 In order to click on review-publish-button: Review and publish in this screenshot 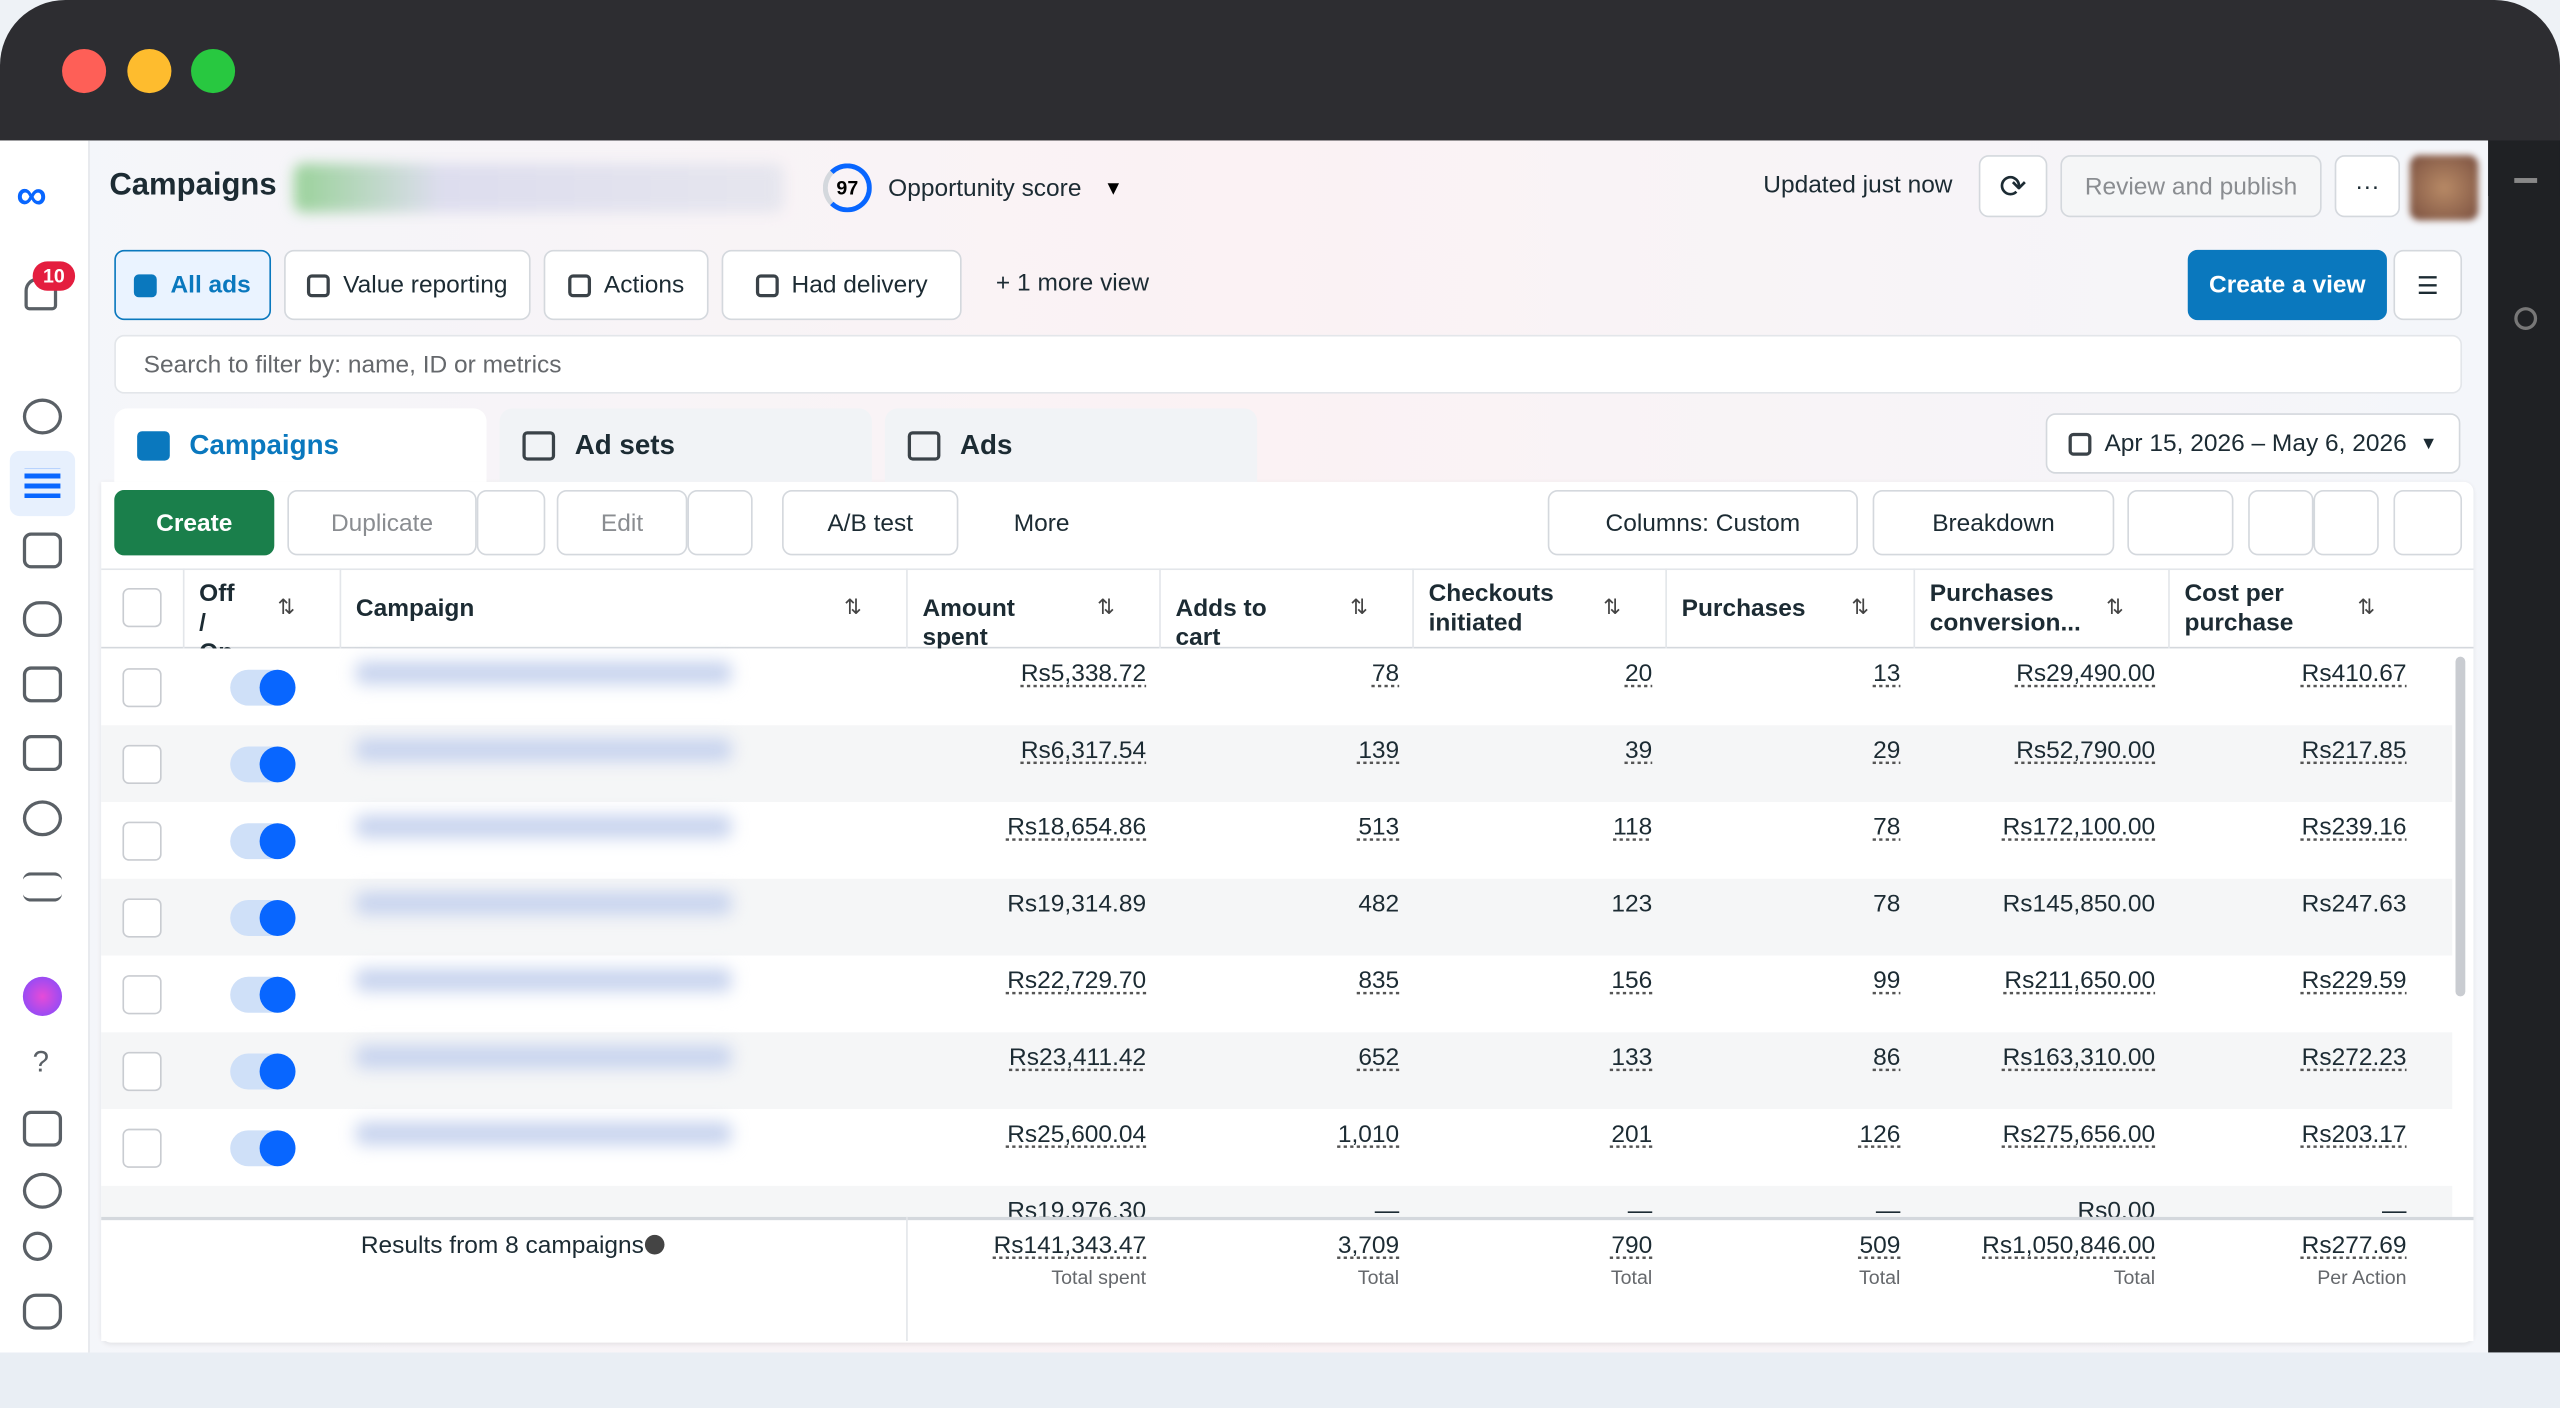, I will do `click(2191, 186)`.